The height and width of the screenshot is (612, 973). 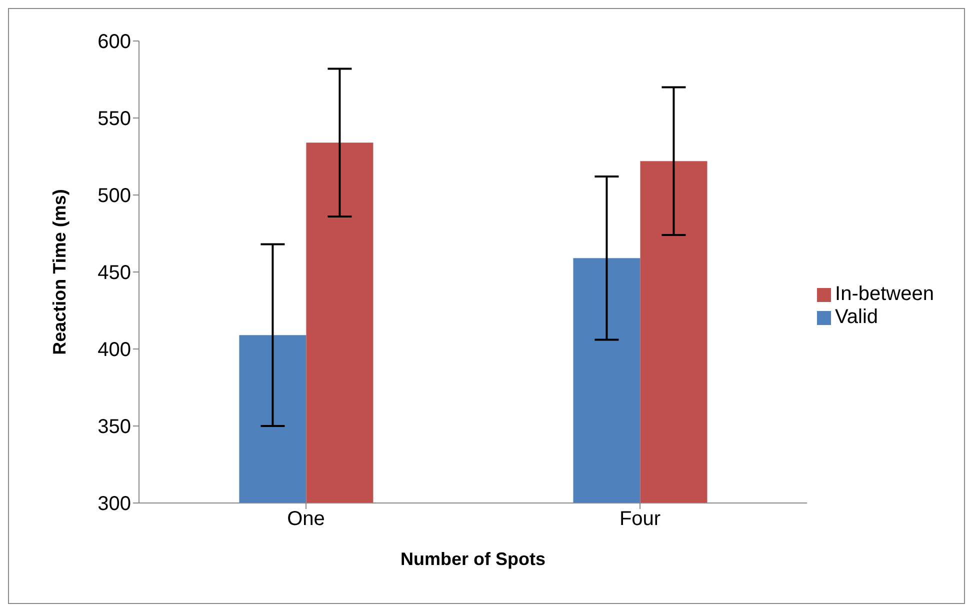 I want to click on x-tick-label: One, so click(x=306, y=519).